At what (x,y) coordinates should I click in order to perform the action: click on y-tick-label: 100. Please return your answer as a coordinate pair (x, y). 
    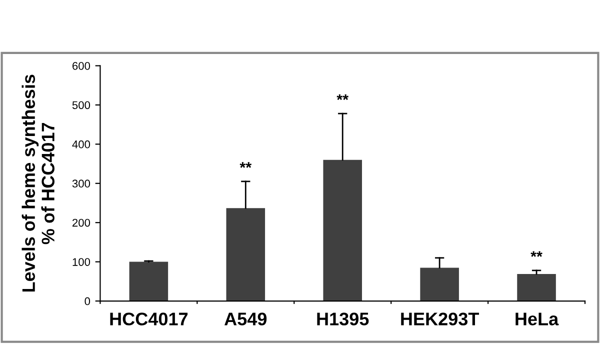
    Looking at the image, I should click on (81, 262).